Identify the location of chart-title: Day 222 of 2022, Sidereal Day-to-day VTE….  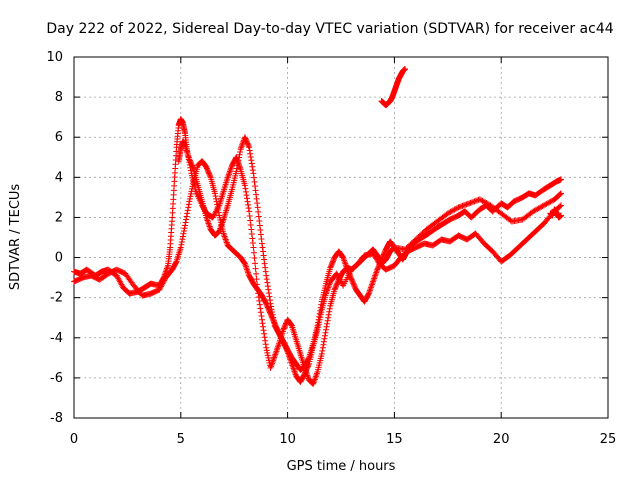
(329, 29).